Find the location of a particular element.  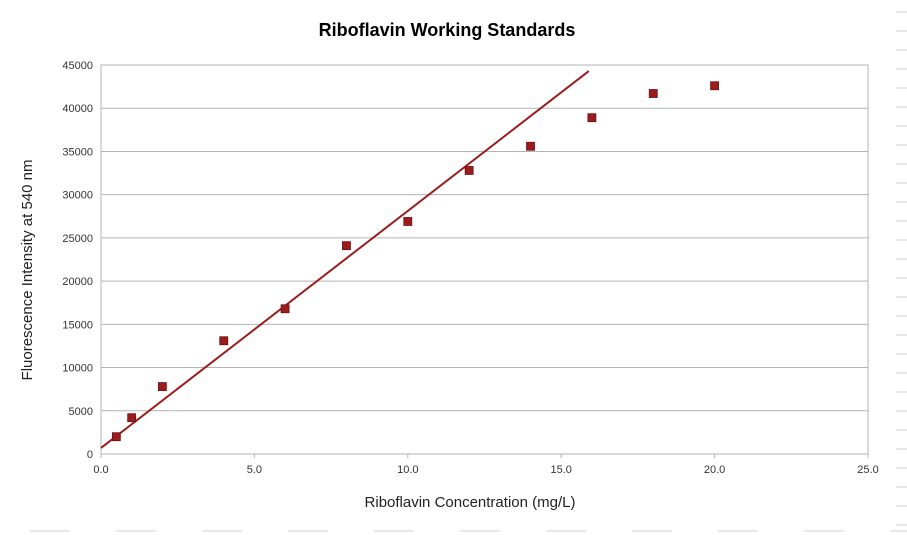

x-tick-label: 15.0 is located at coordinates (560, 470).